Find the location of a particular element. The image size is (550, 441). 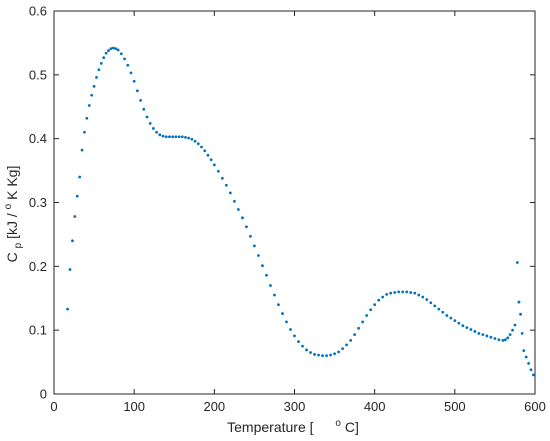

x-axis-label-suffix: C] is located at coordinates (352, 427).